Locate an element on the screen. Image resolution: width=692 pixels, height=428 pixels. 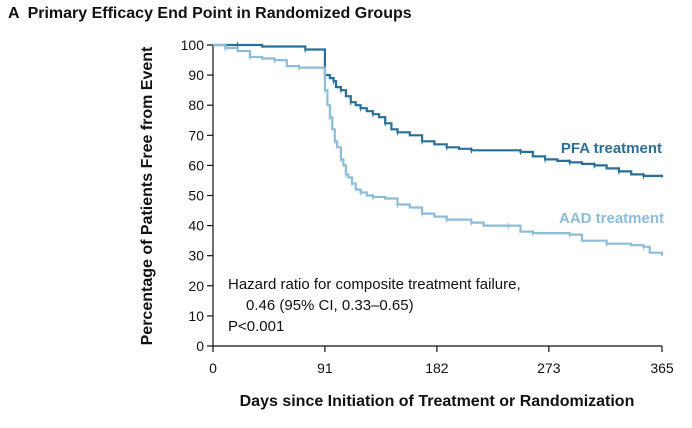
y-tick-label: 60 is located at coordinates (196, 165).